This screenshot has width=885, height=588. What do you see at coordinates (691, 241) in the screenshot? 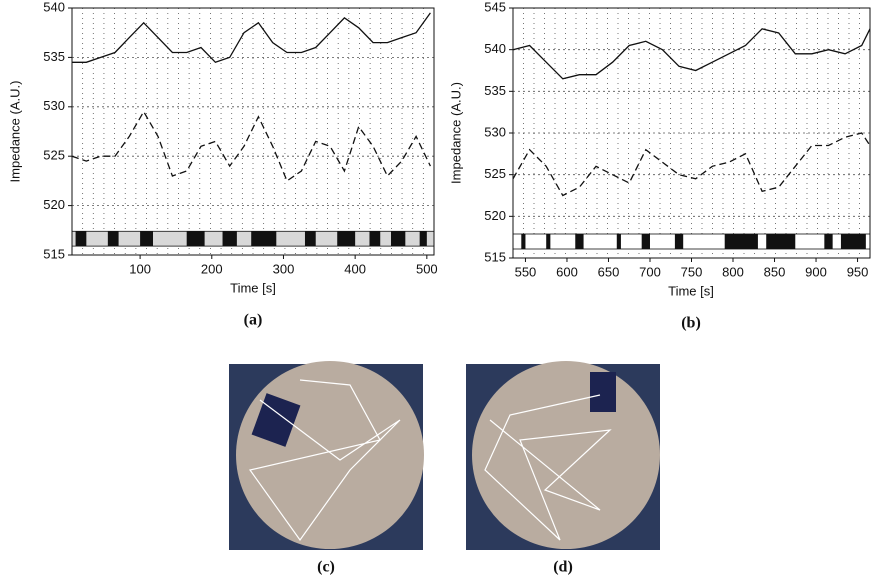
I see `activity-strip` at bounding box center [691, 241].